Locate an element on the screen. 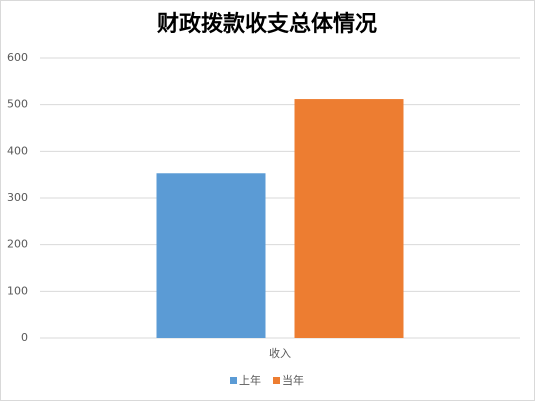 This screenshot has width=535, height=401. y-tick-label: 400 is located at coordinates (17, 150).